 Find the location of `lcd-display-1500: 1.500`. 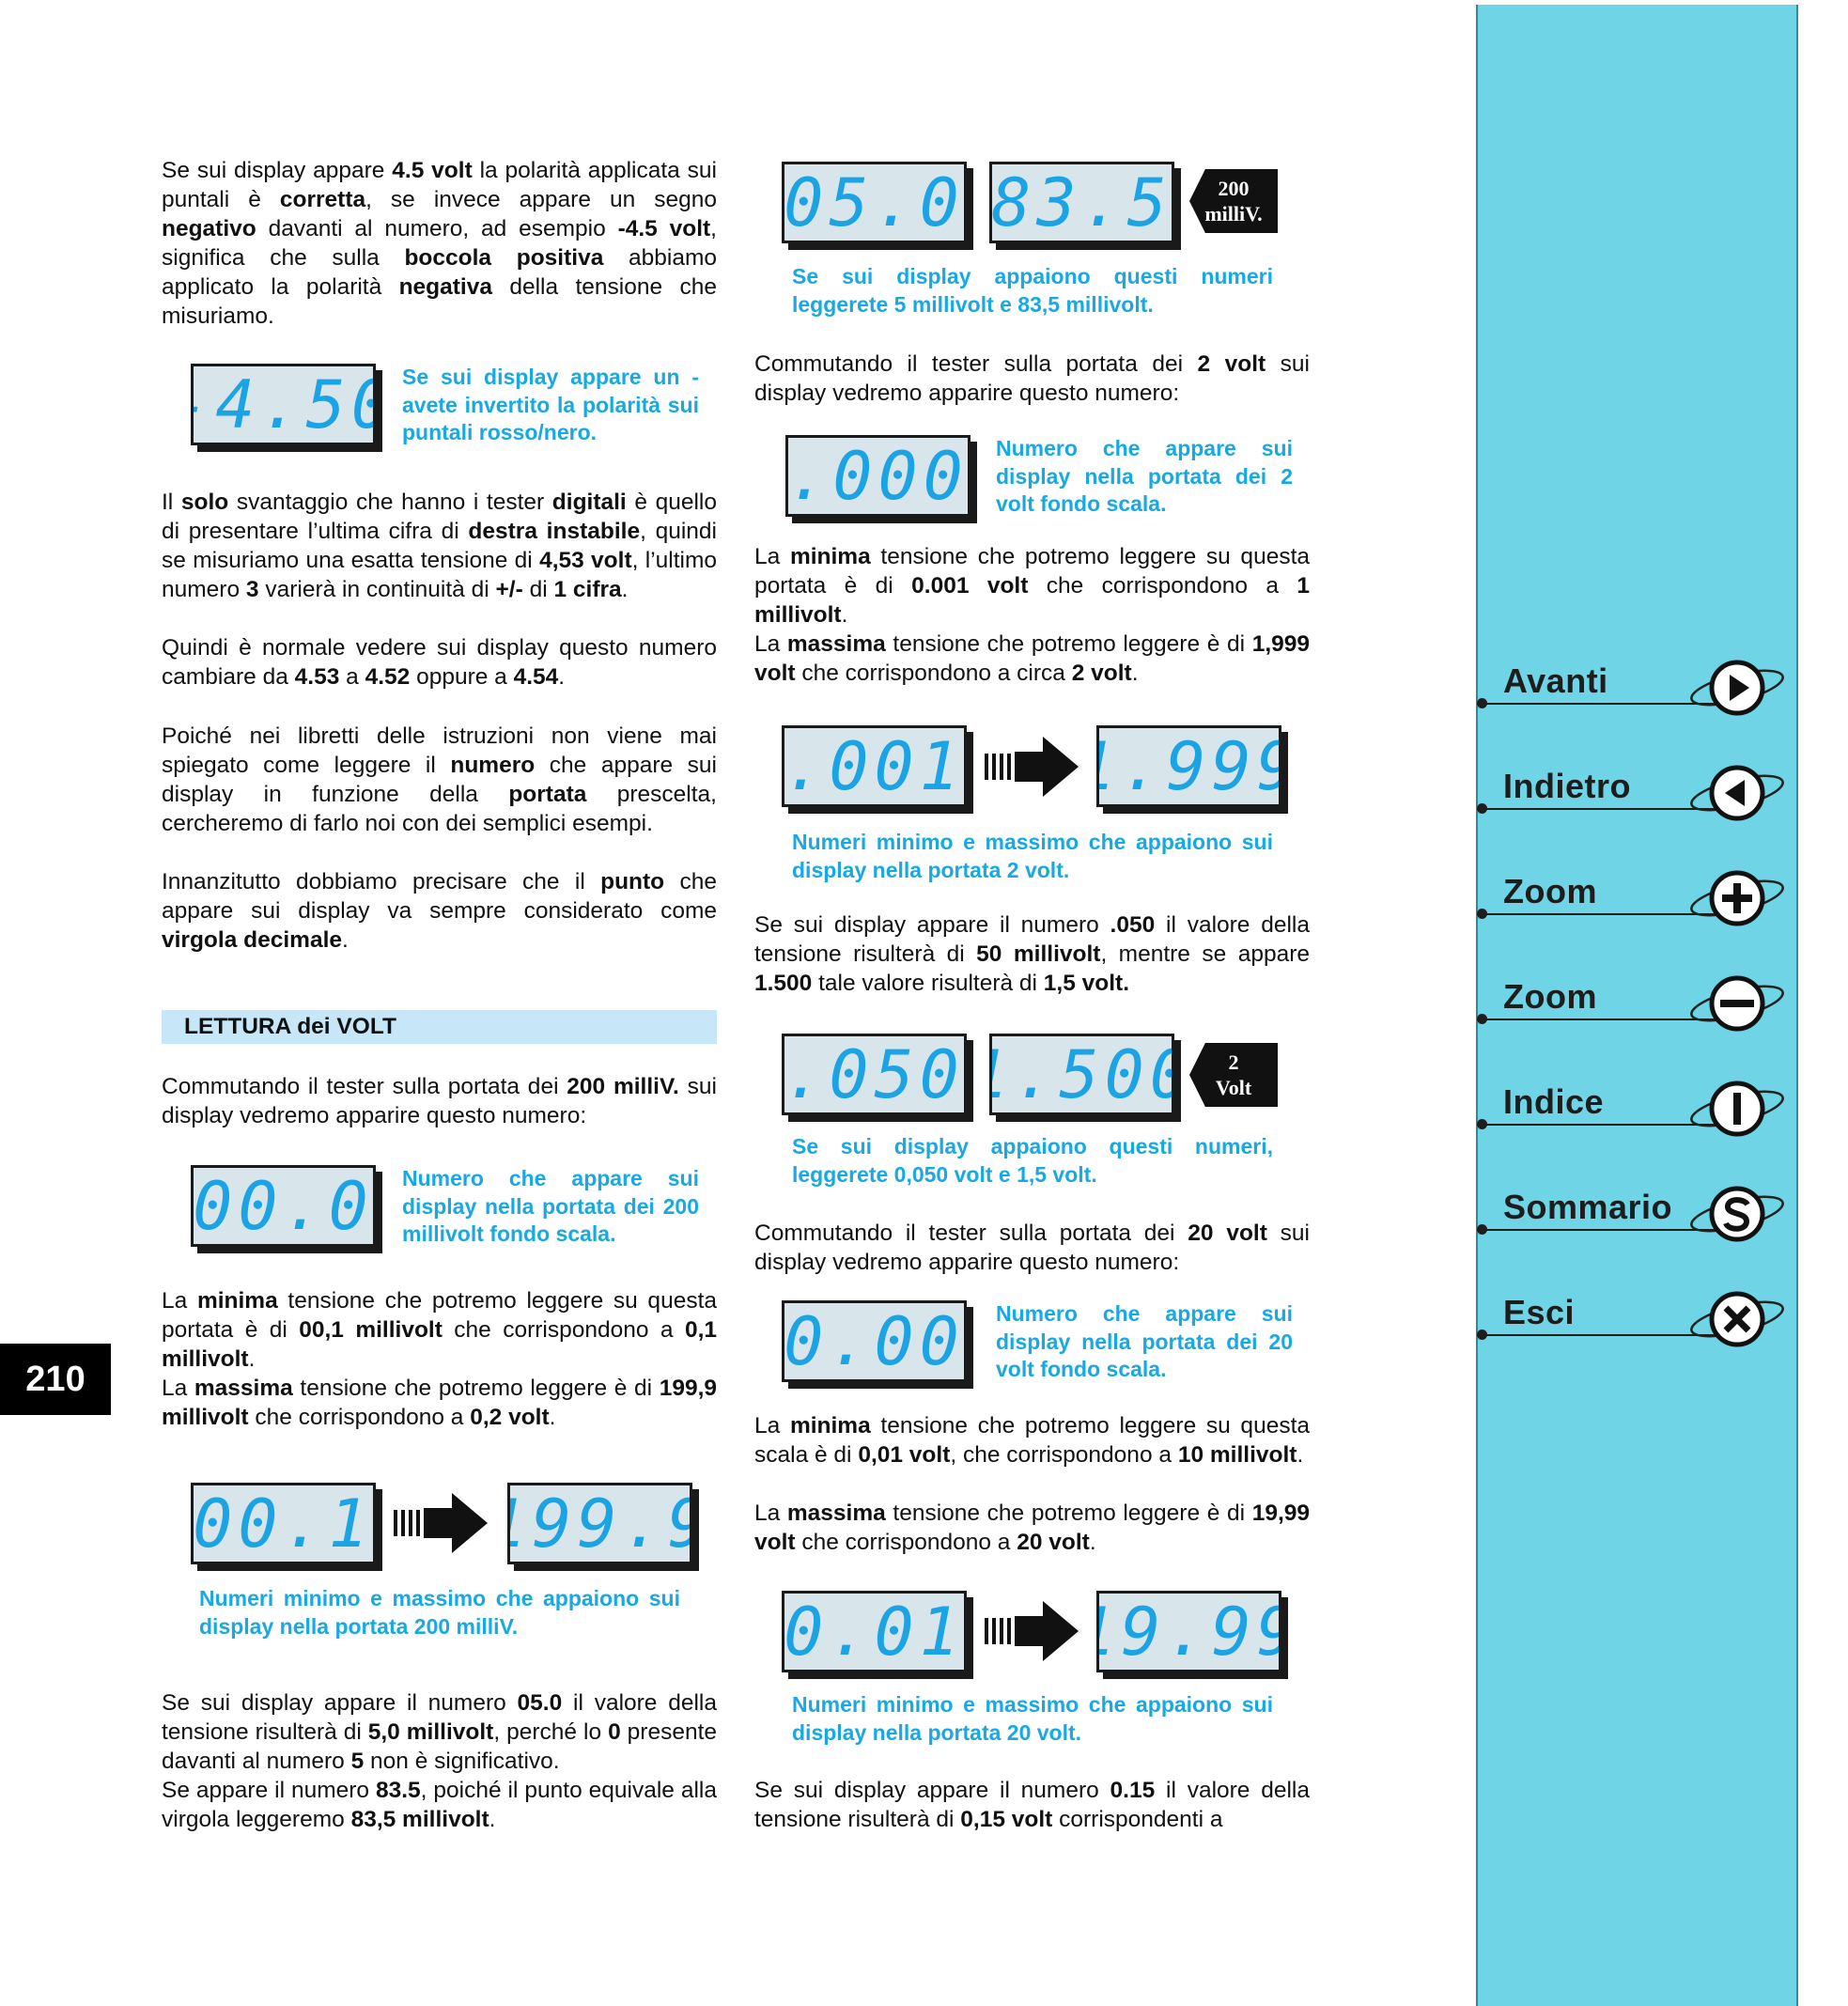

lcd-display-1500: 1.500 is located at coordinates (1081, 1074).